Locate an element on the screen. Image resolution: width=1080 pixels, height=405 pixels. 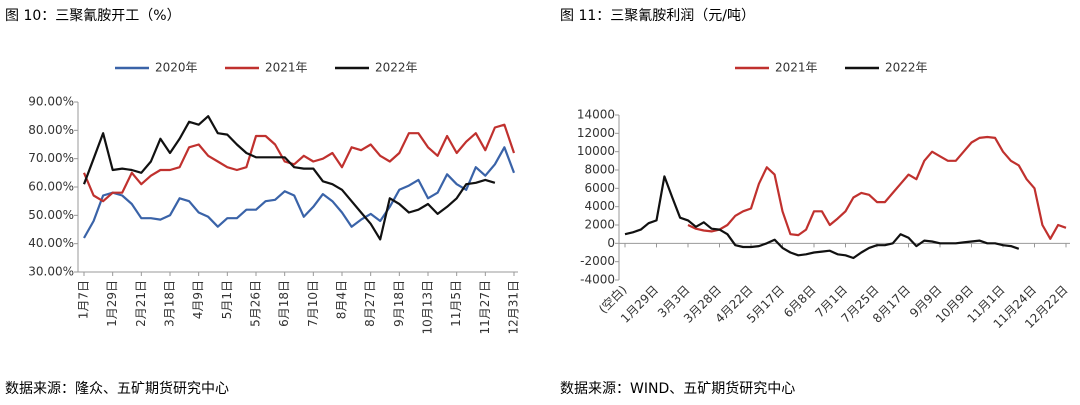
x-tick-label: 8月4日 is located at coordinates (342, 299).